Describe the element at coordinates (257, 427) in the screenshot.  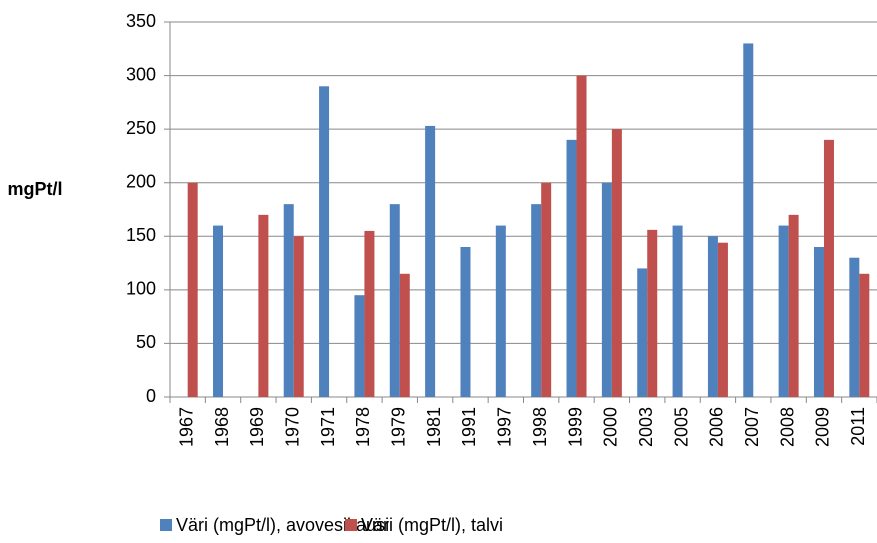
I see `x-tick-label: 1969` at that location.